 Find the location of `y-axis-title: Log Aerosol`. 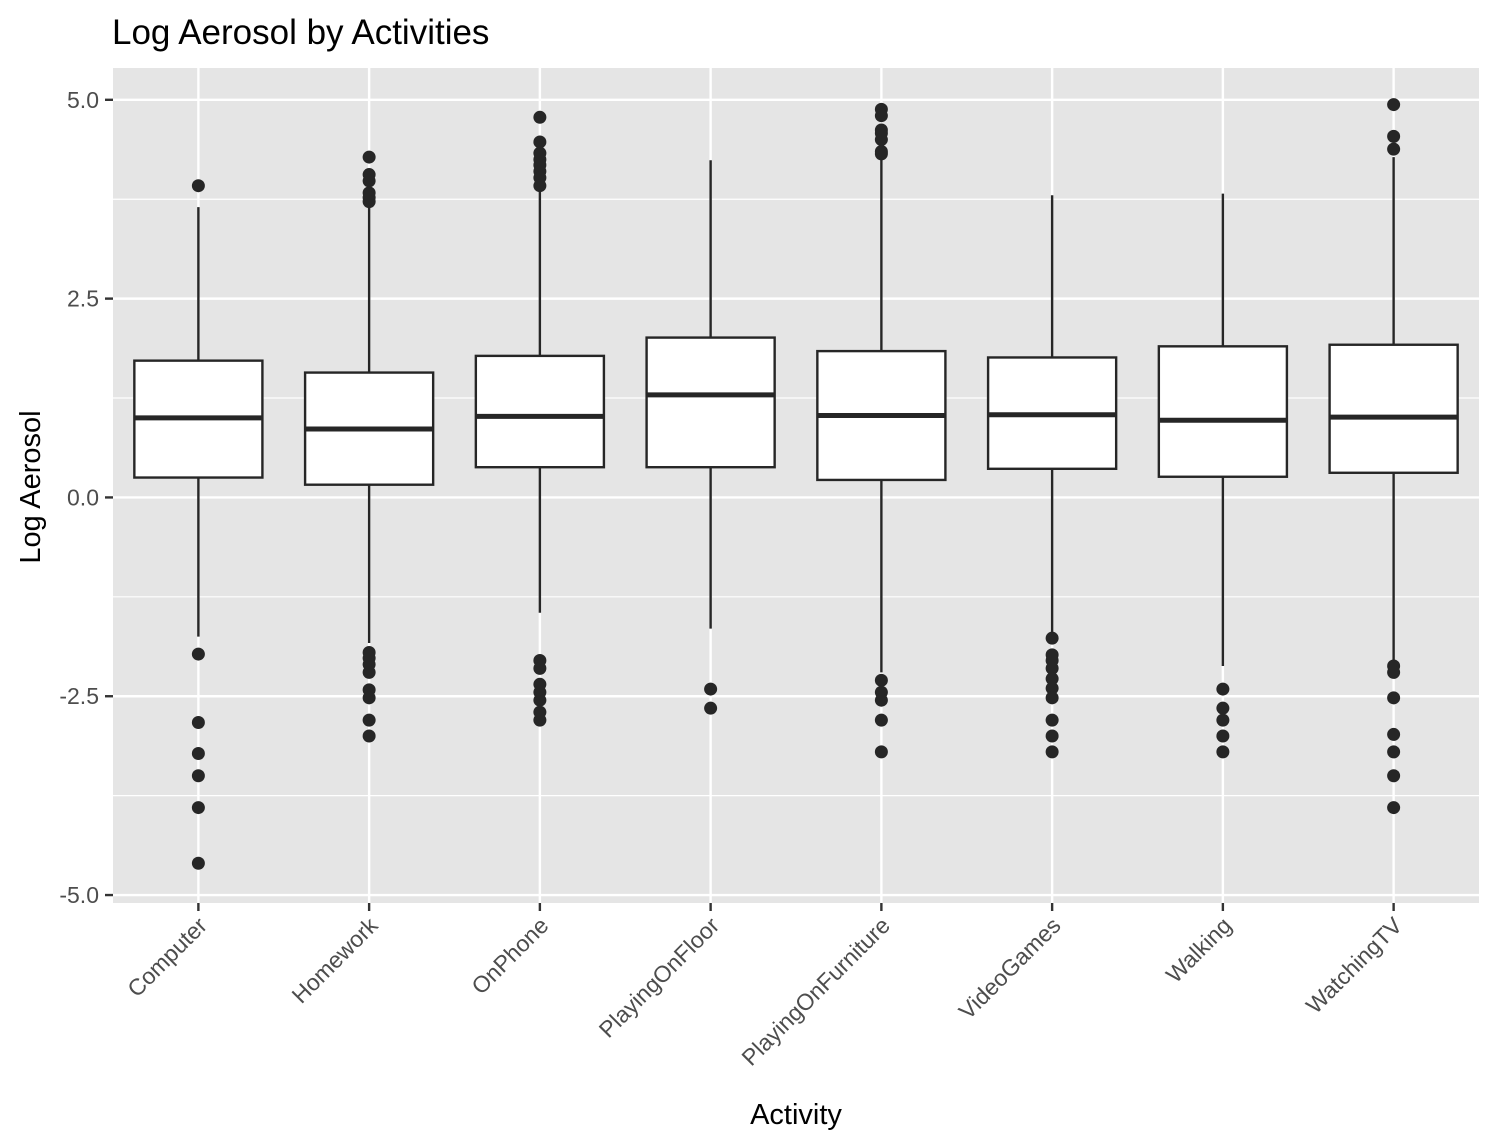

y-axis-title: Log Aerosol is located at coordinates (31, 486).